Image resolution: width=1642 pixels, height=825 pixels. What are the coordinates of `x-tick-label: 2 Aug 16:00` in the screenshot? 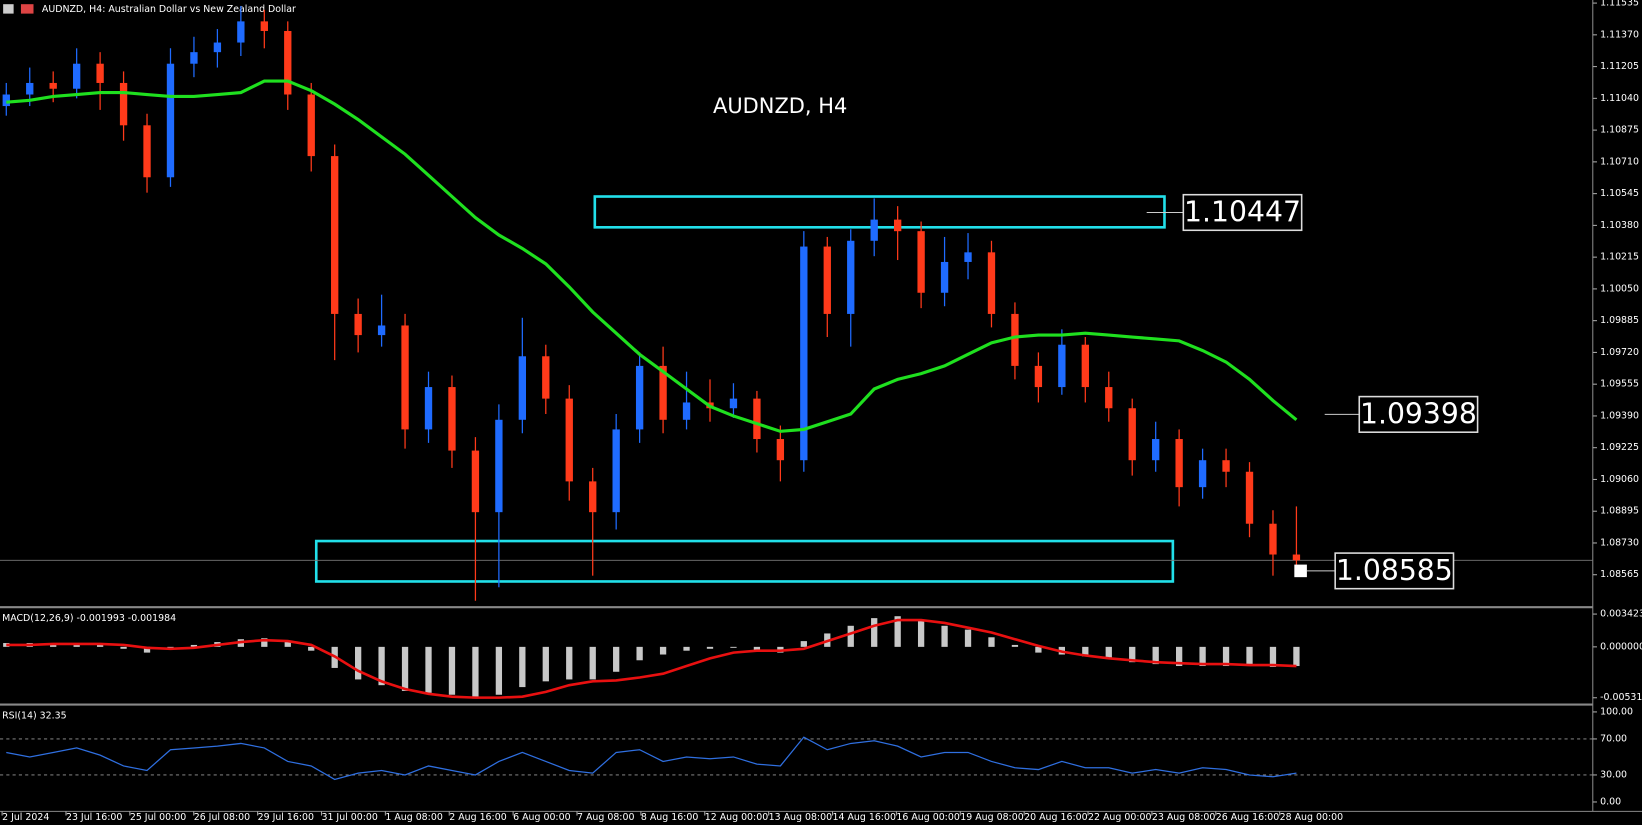 It's located at (477, 817).